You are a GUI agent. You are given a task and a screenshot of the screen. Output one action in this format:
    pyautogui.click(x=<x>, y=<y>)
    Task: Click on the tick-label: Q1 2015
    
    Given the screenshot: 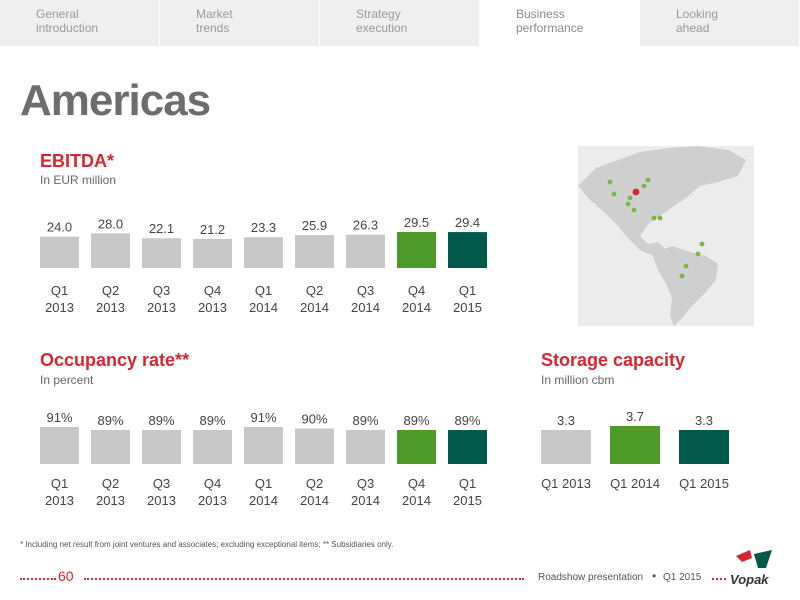 What is the action you would take?
    pyautogui.click(x=704, y=483)
    